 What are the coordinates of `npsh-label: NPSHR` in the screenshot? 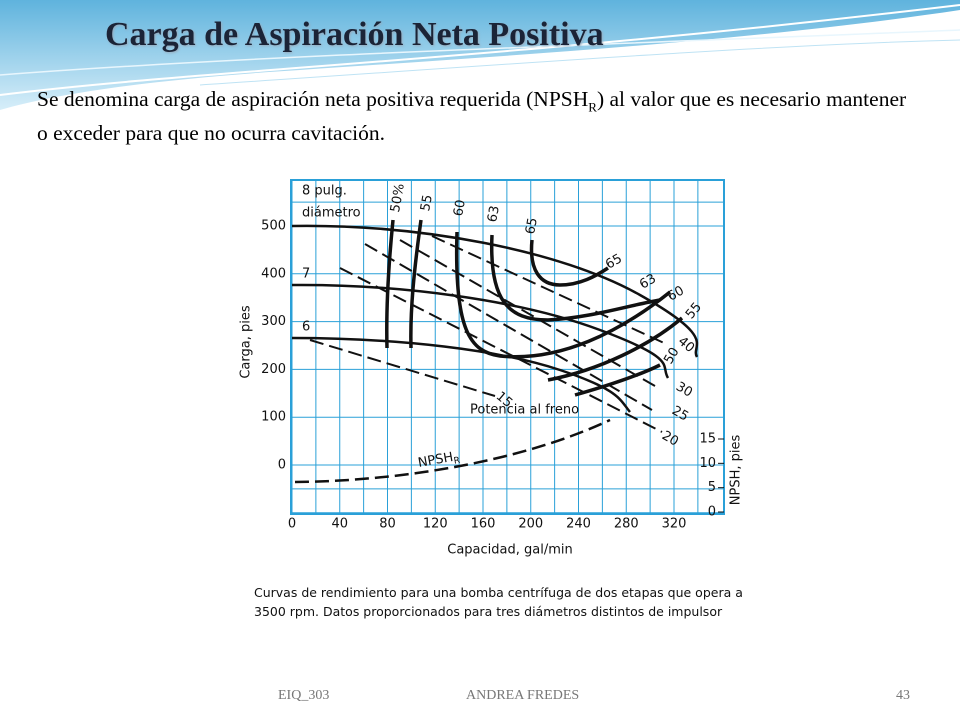 It's located at (439, 460).